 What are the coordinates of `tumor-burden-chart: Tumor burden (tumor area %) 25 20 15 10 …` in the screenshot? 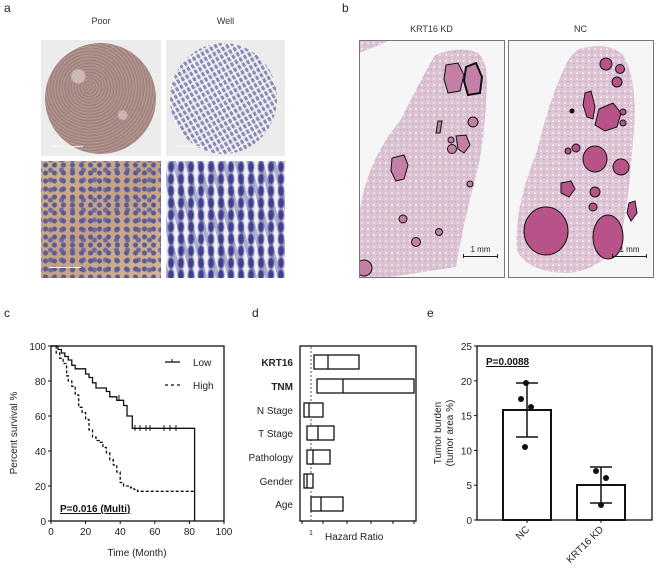 It's located at (543, 454).